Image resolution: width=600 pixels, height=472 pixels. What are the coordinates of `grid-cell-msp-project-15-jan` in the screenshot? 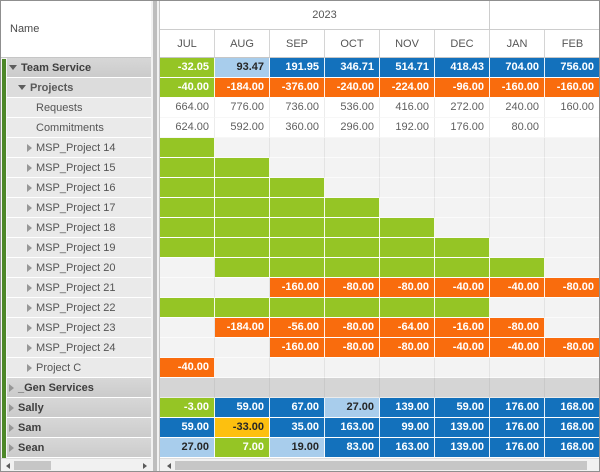 It's located at (517, 168).